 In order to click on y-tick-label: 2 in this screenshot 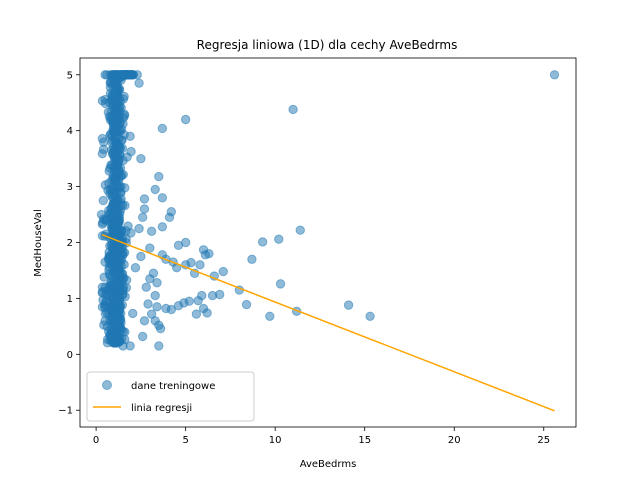, I will do `click(70, 243)`.